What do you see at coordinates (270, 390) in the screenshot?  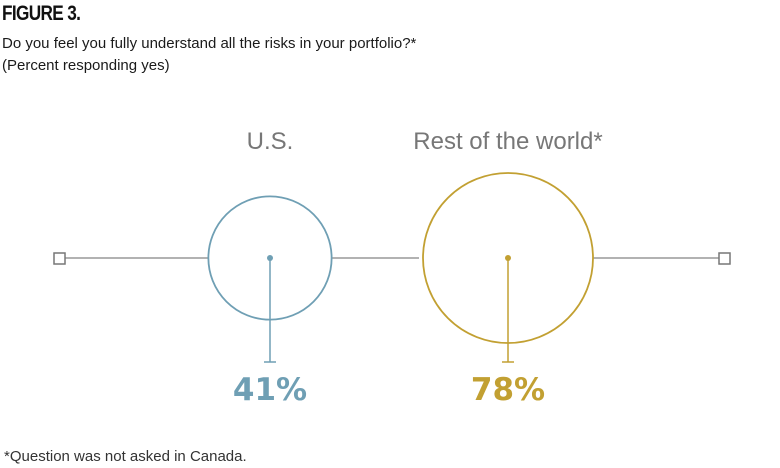 I see `value-label-us: 41%` at bounding box center [270, 390].